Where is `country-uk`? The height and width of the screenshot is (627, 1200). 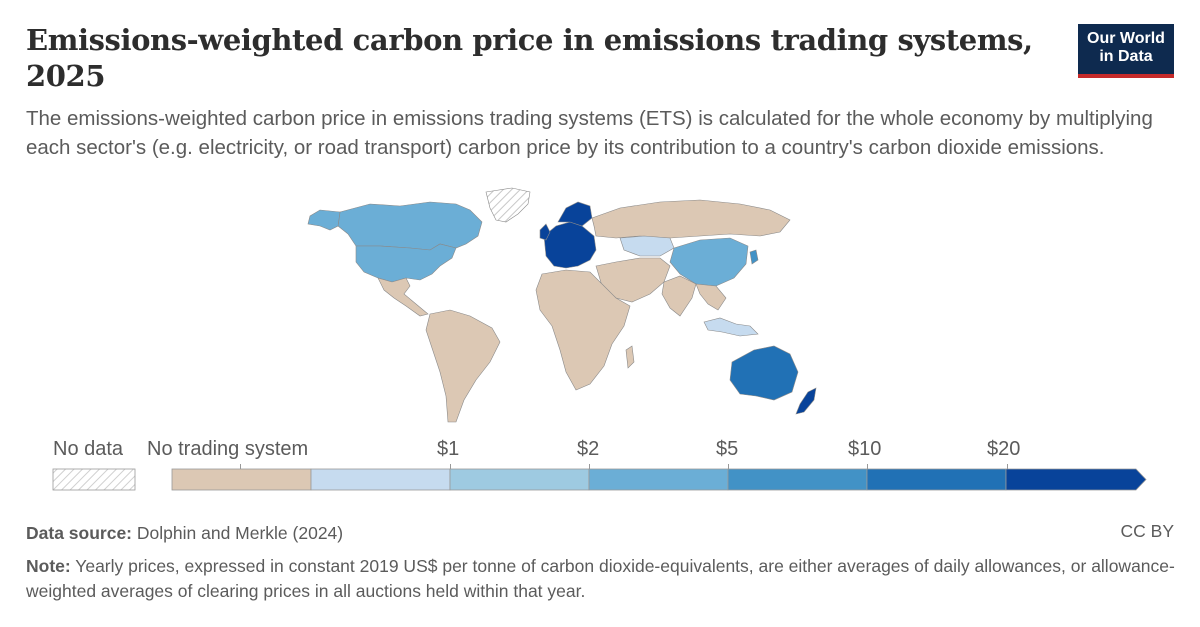
country-uk is located at coordinates (545, 232).